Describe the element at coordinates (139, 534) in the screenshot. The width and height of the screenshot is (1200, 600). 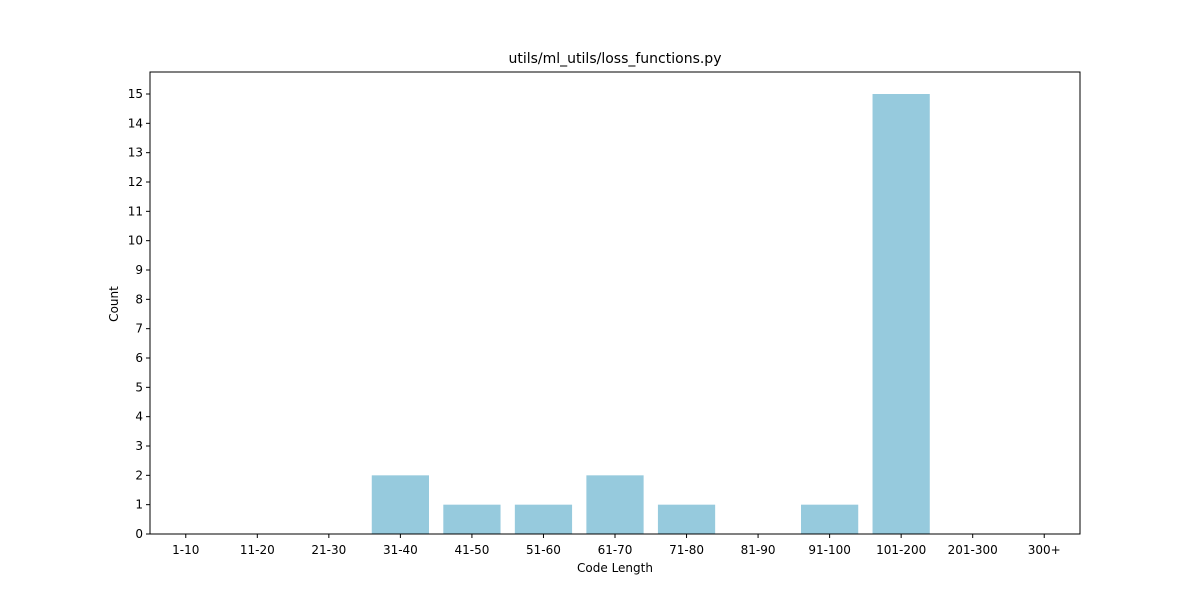
I see `y-tick-label: 0` at that location.